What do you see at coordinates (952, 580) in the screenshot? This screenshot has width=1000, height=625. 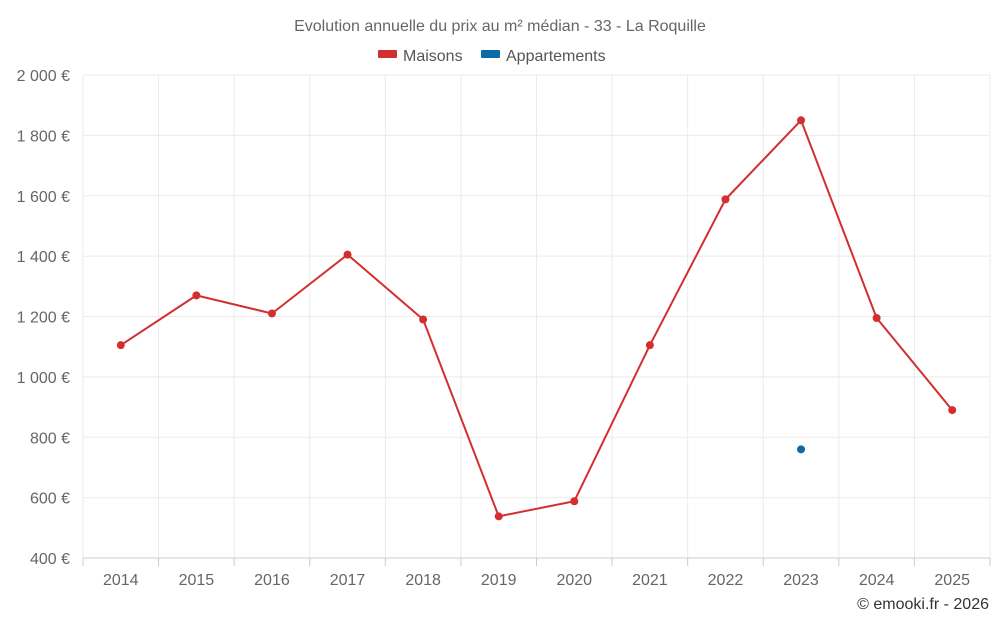 I see `x-tick-label: 2025` at bounding box center [952, 580].